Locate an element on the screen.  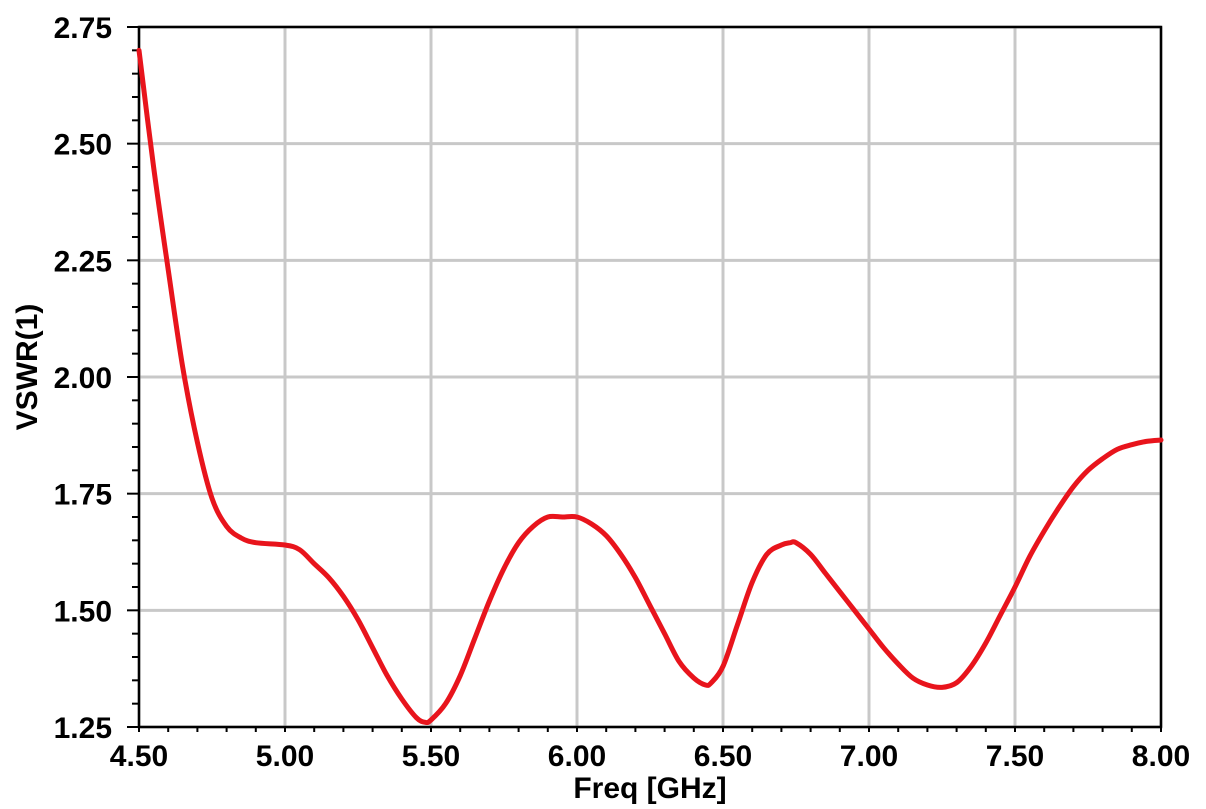
x-tick-label: 6.00 is located at coordinates (577, 756).